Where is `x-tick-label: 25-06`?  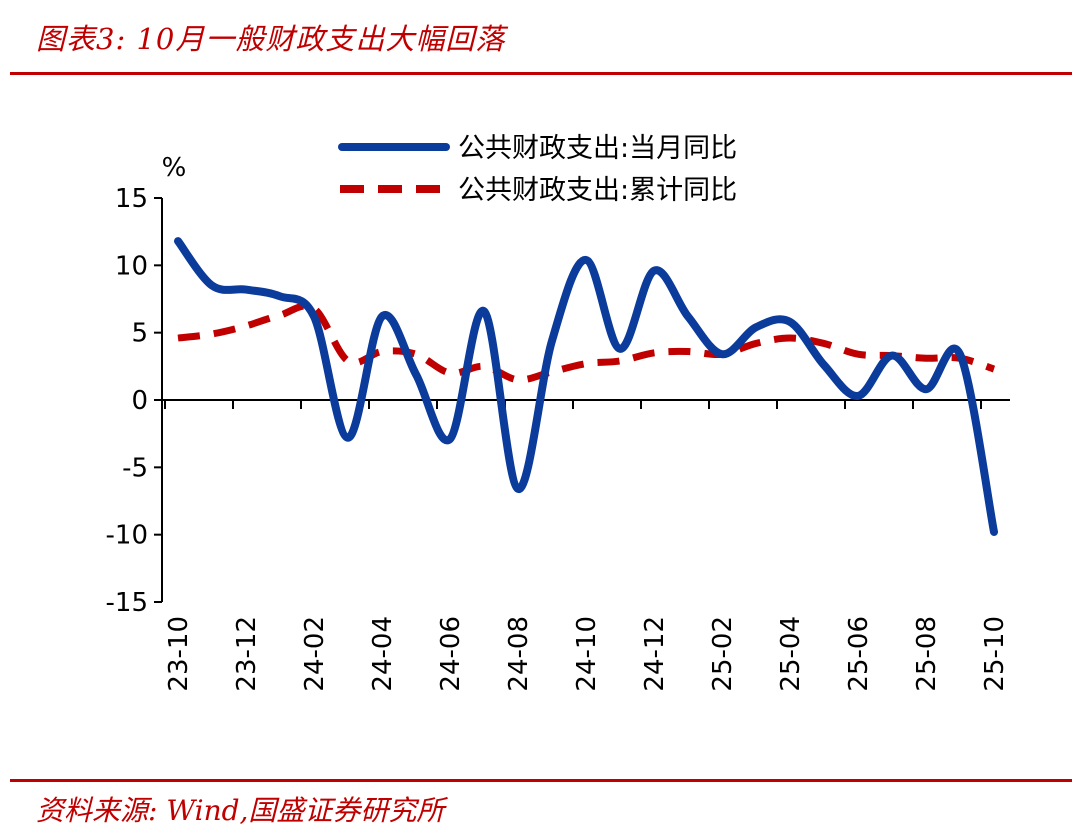
x-tick-label: 25-06 is located at coordinates (859, 654).